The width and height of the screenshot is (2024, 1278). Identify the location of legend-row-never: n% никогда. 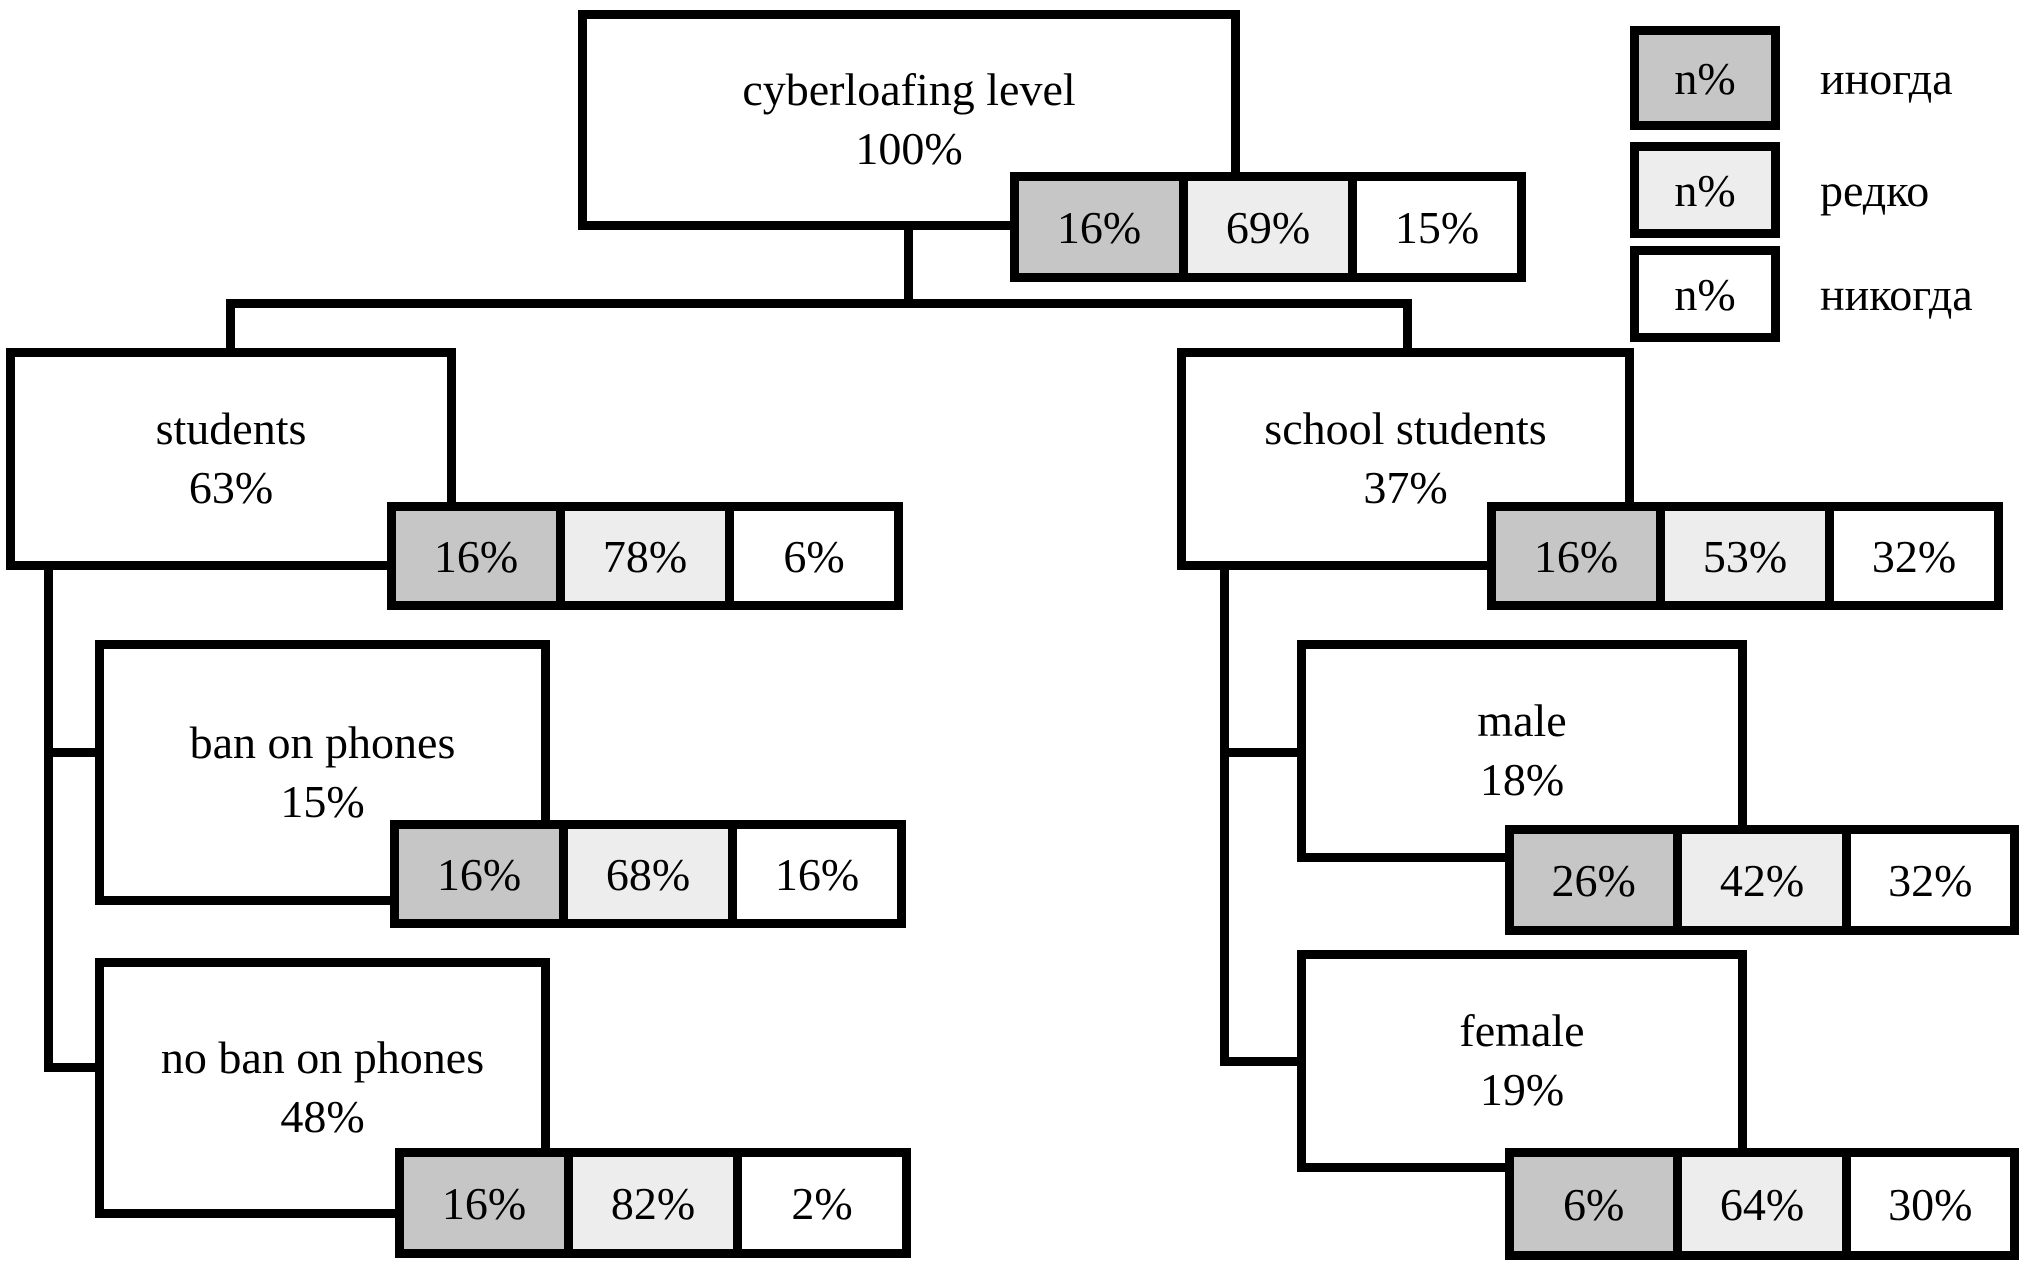
(1801, 294).